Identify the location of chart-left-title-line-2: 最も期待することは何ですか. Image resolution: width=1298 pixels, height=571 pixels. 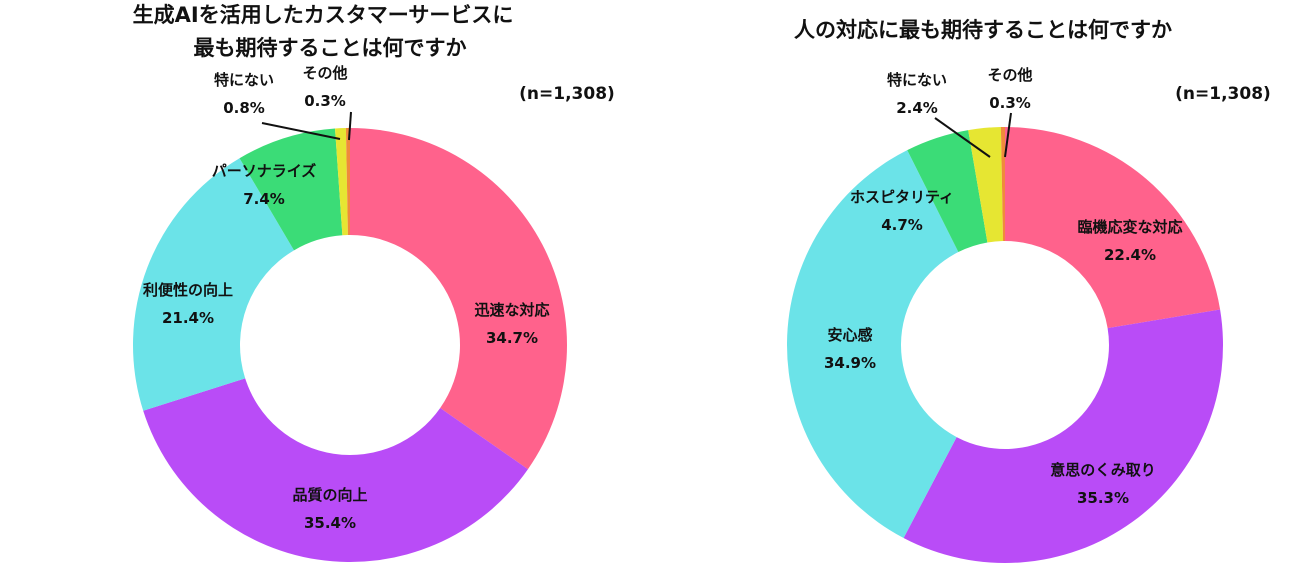
(330, 48).